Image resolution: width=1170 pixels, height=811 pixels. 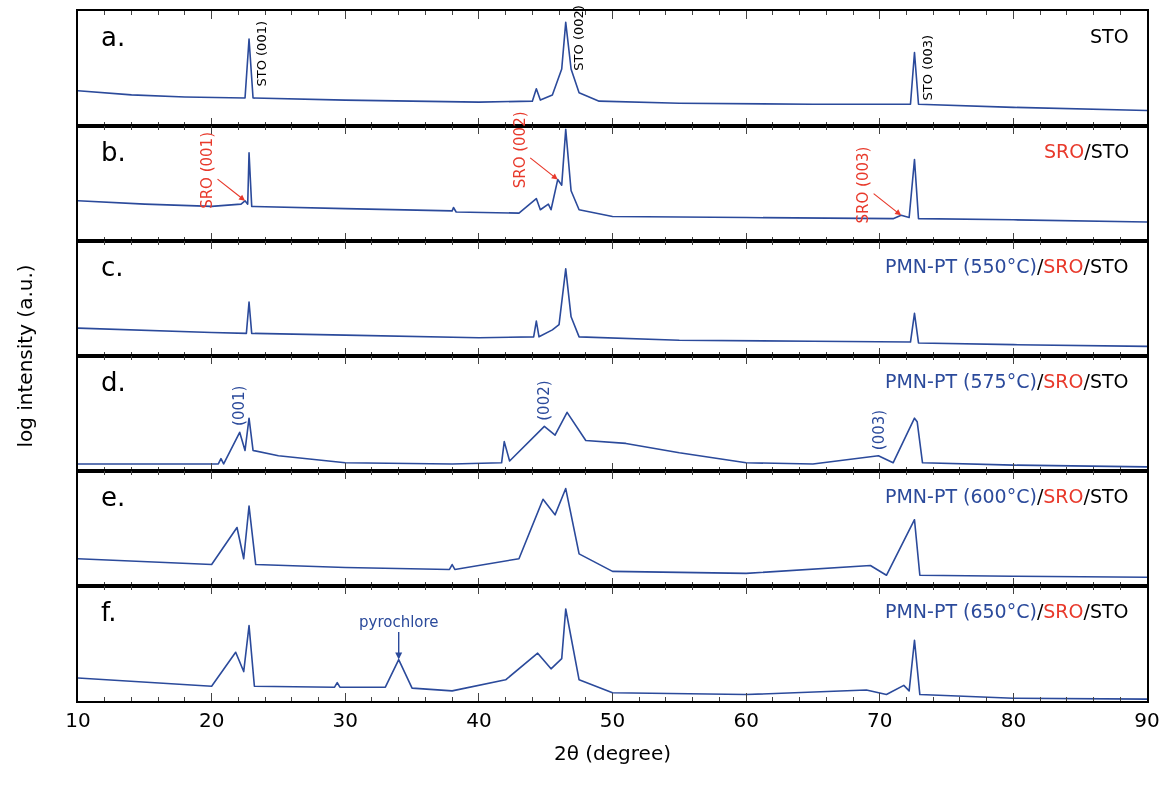 I want to click on annotation: f., so click(x=109, y=612).